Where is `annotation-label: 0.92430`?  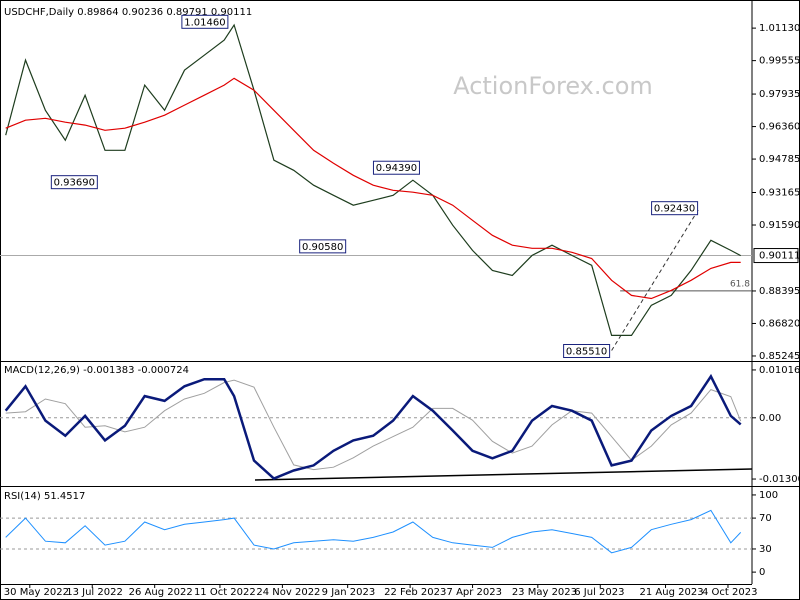 annotation-label: 0.92430 is located at coordinates (674, 209).